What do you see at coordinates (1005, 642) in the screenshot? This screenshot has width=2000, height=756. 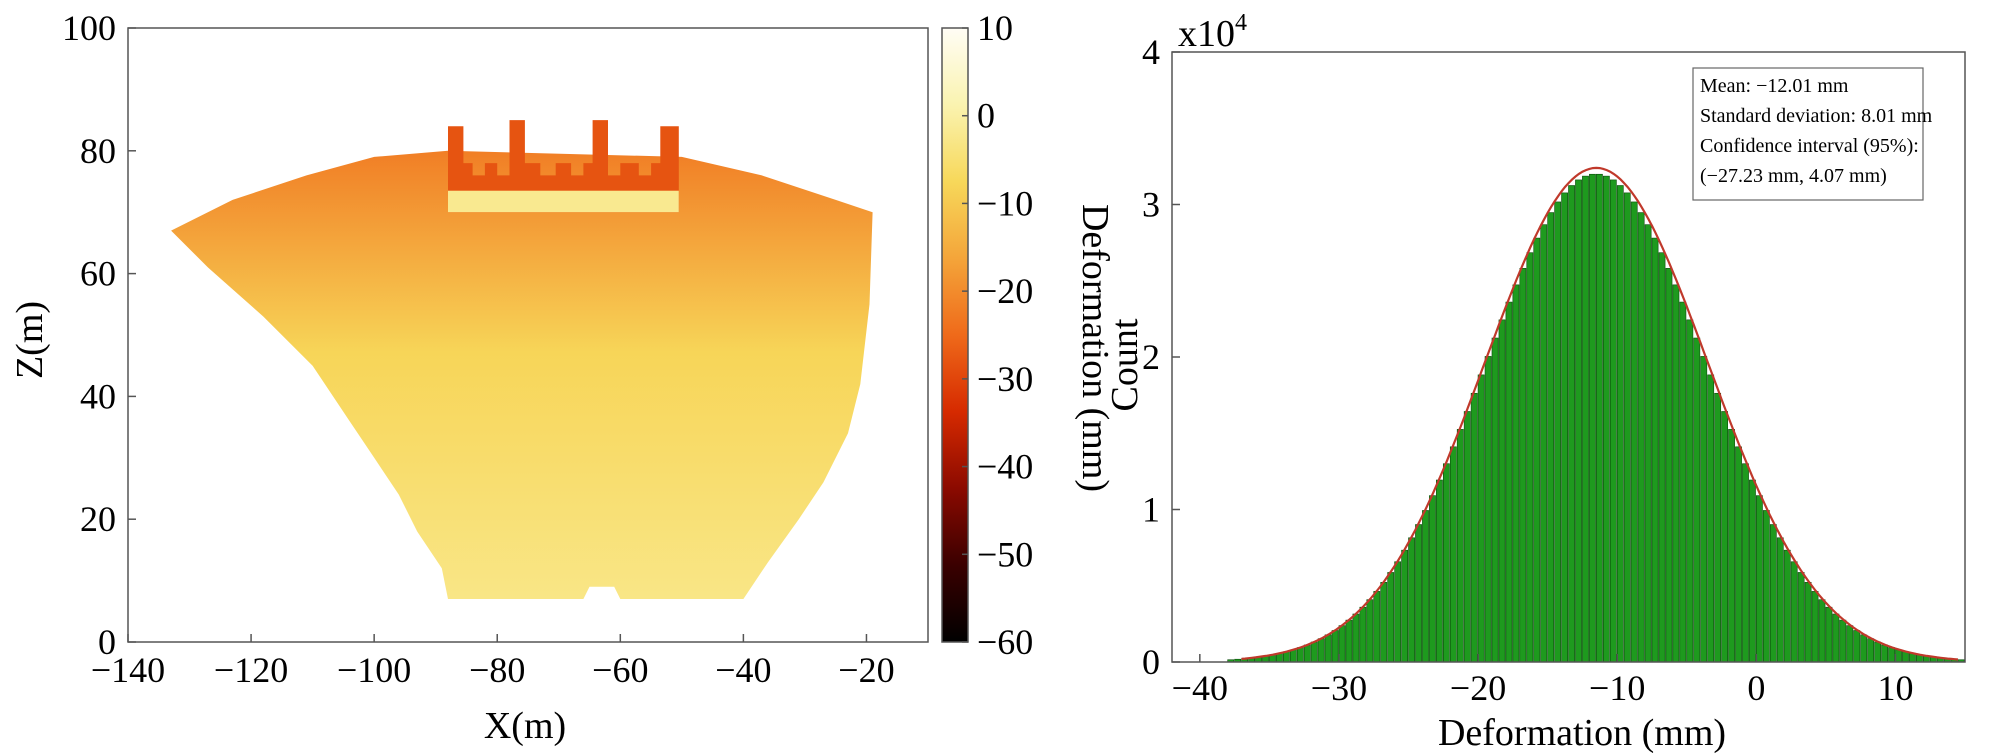 I see `colorbar-tick-label: −60` at bounding box center [1005, 642].